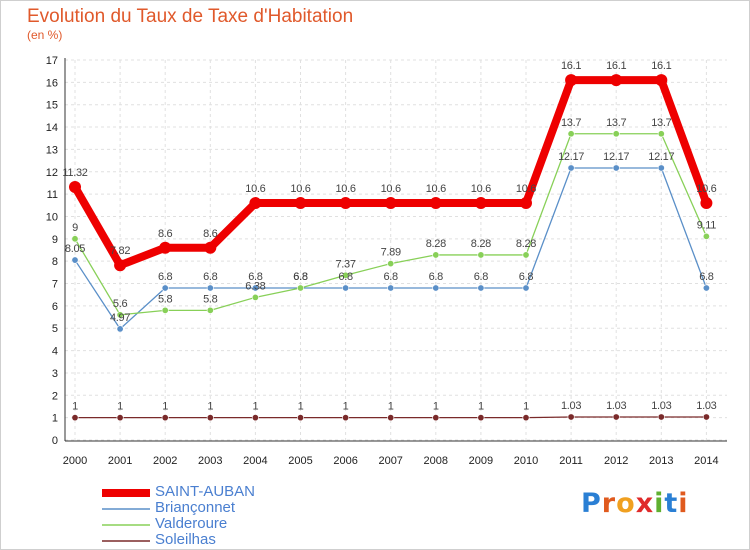  Describe the element at coordinates (52, 150) in the screenshot. I see `y-tick-label: 13` at that location.